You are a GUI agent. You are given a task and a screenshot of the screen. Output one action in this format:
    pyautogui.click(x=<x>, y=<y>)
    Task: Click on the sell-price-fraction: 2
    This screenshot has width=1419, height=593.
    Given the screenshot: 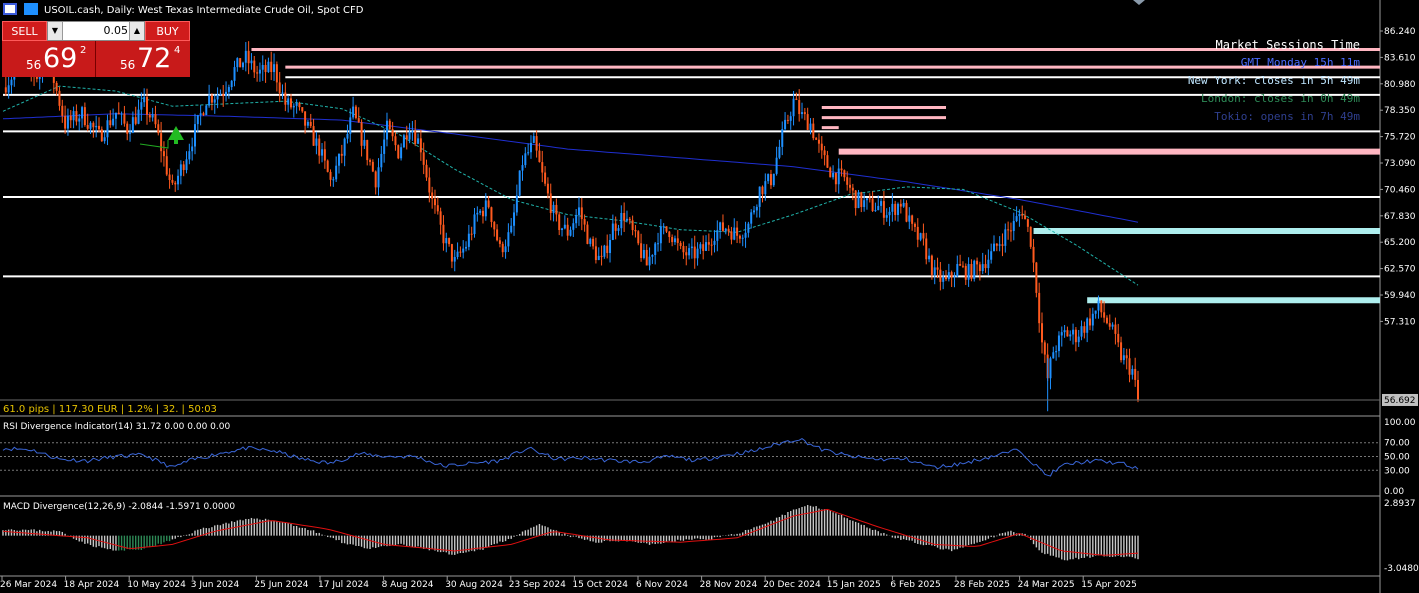 What is the action you would take?
    pyautogui.click(x=83, y=50)
    